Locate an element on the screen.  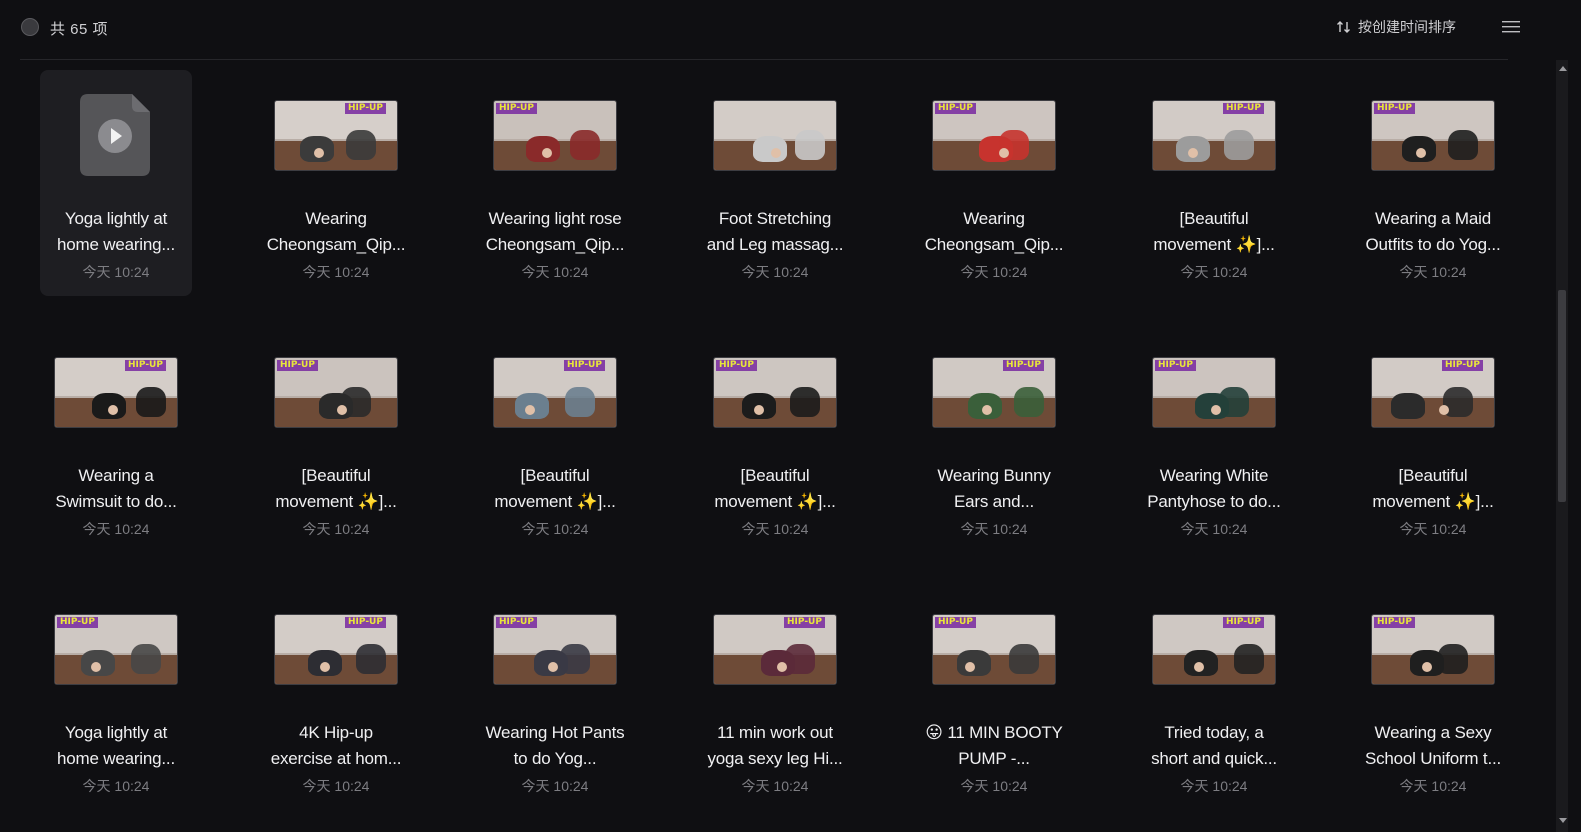
hamburger-menu-icon is located at coordinates (1511, 27).